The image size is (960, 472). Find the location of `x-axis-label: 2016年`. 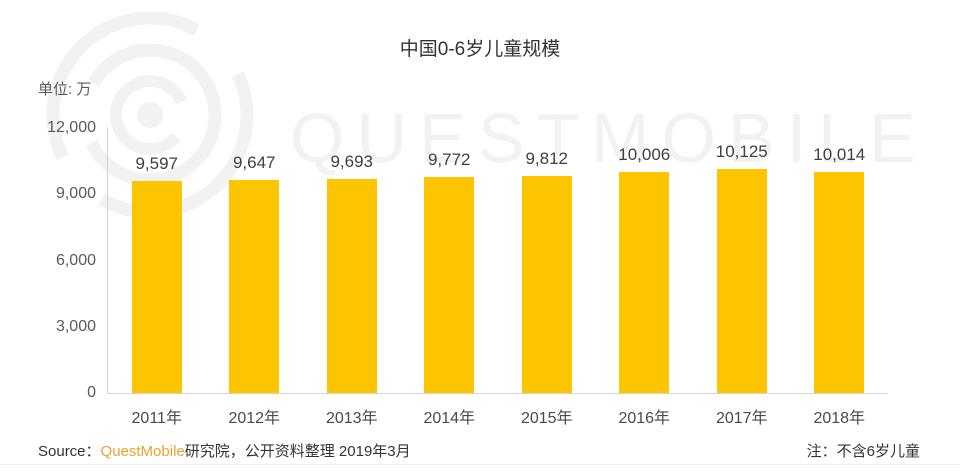

x-axis-label: 2016年 is located at coordinates (644, 418).